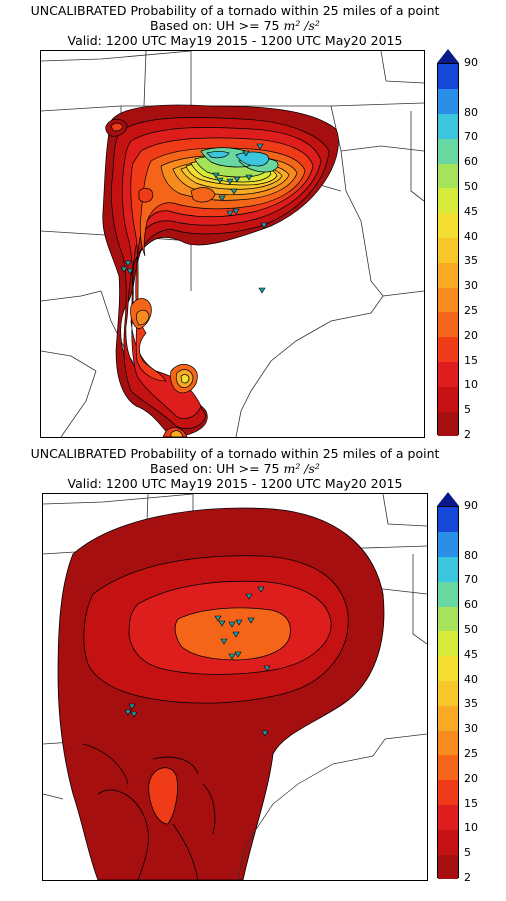  I want to click on top-colorbar: 2 5 10 15 20 25 30 35 40 45 50 60 70 80 90, so click(467, 245).